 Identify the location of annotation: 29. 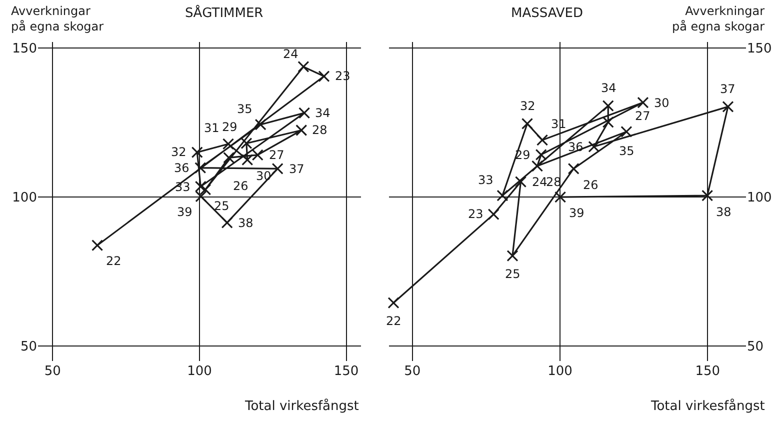
(230, 127).